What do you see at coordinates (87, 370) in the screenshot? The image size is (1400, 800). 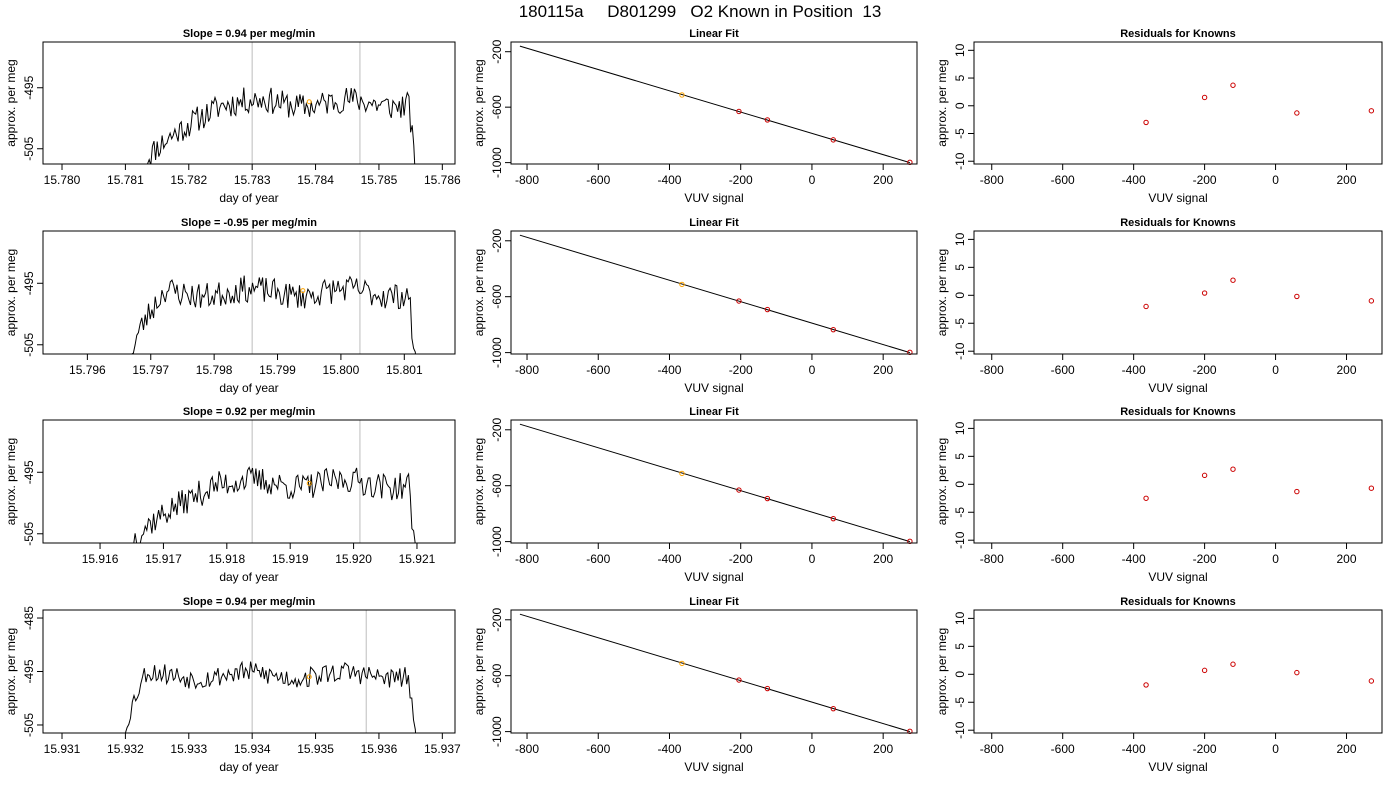 I see `x-tick-label: 15.796` at bounding box center [87, 370].